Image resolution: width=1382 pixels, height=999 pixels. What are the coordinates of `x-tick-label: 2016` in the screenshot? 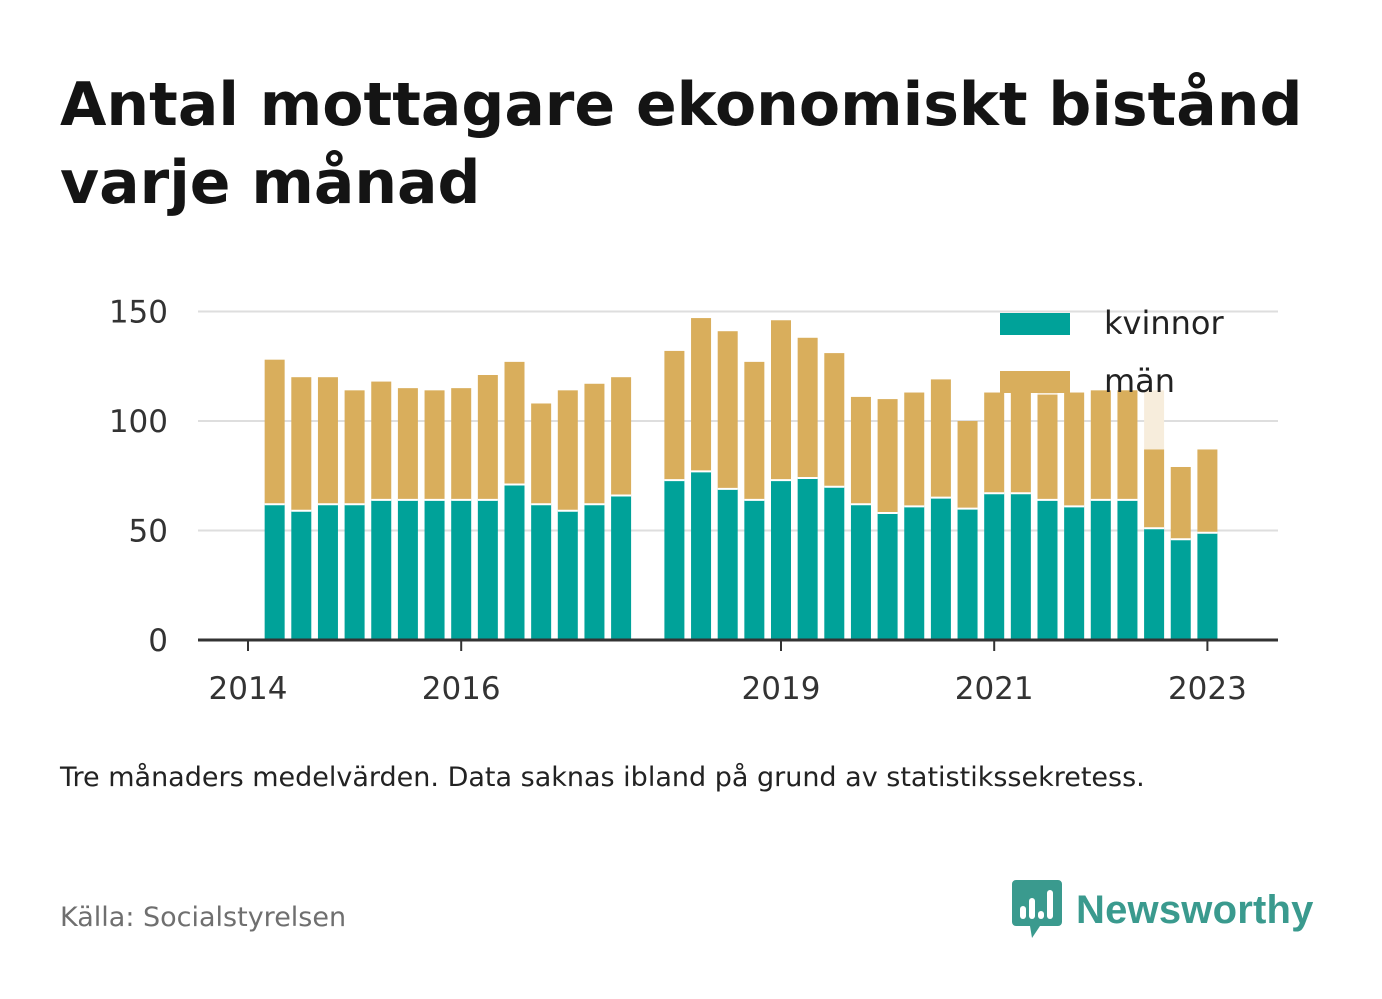 It's located at (461, 689).